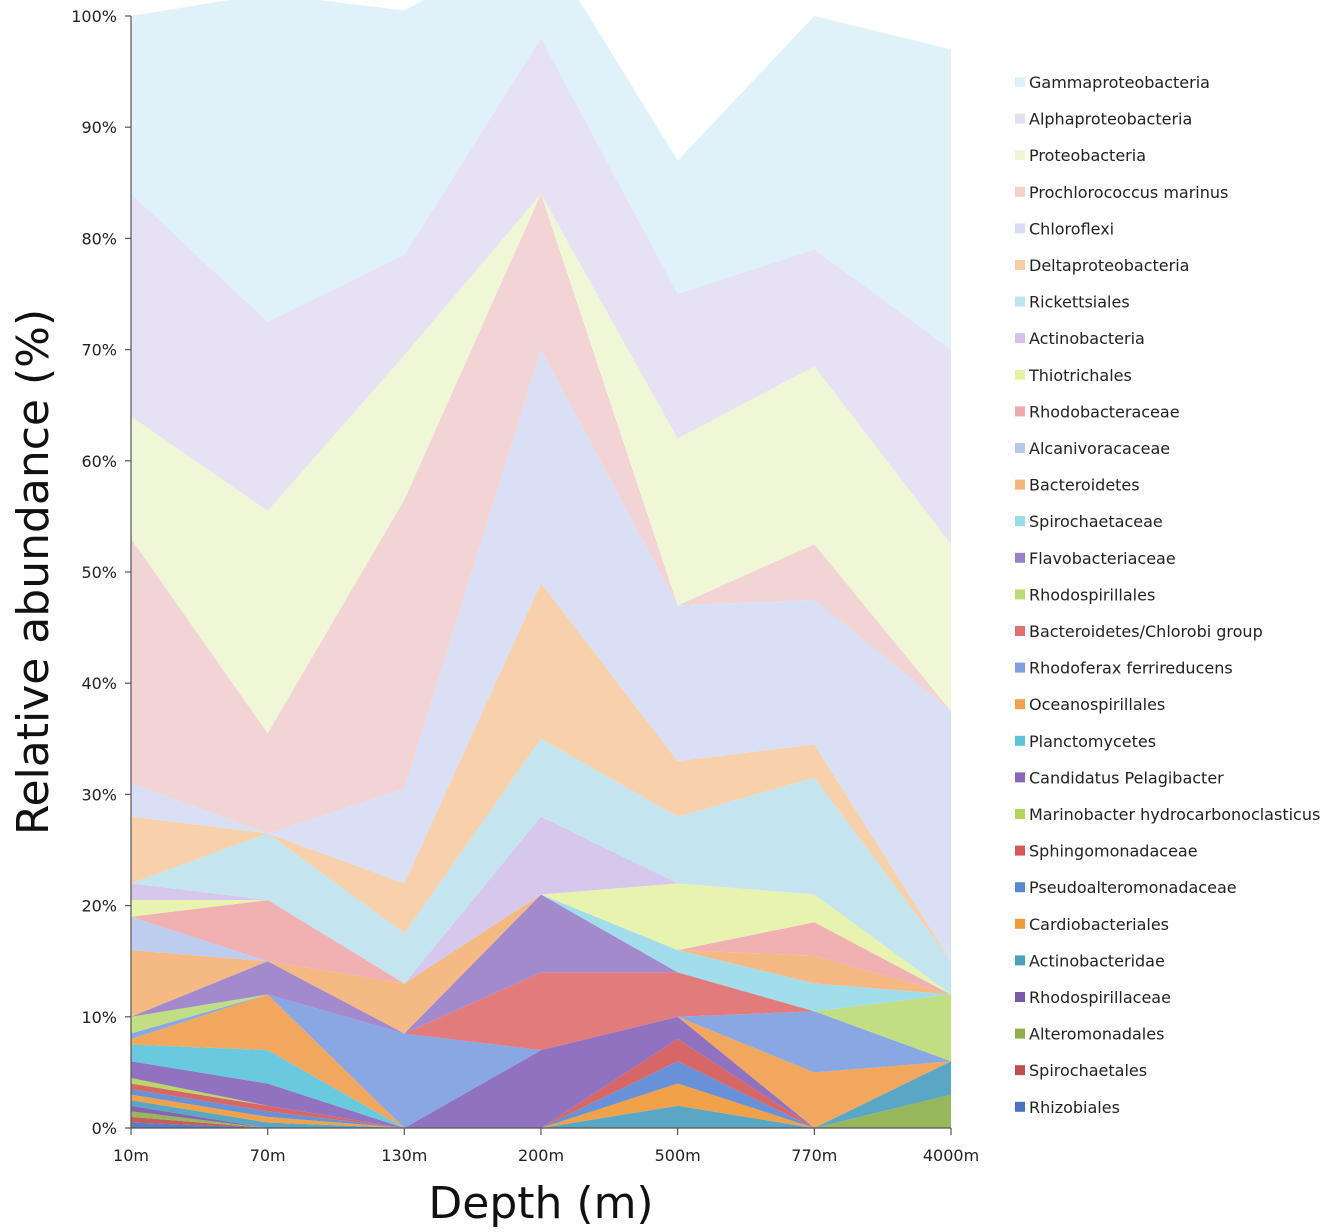  Describe the element at coordinates (1097, 704) in the screenshot. I see `legend-label: Oceanospirillales` at that location.